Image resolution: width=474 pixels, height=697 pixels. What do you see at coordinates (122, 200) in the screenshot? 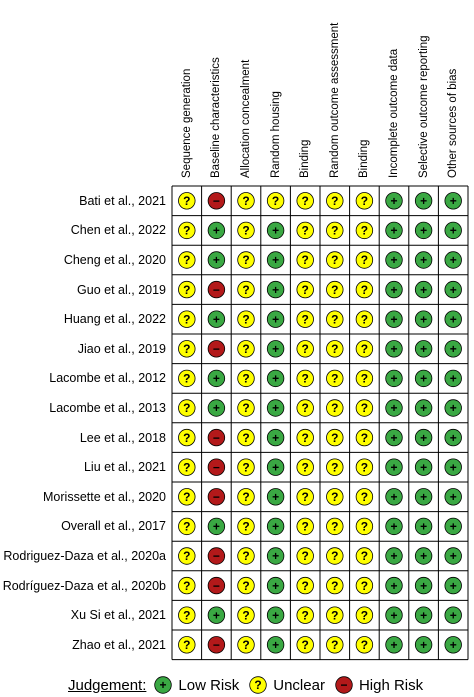
I see `study-label: Bati et al., 2021` at bounding box center [122, 200].